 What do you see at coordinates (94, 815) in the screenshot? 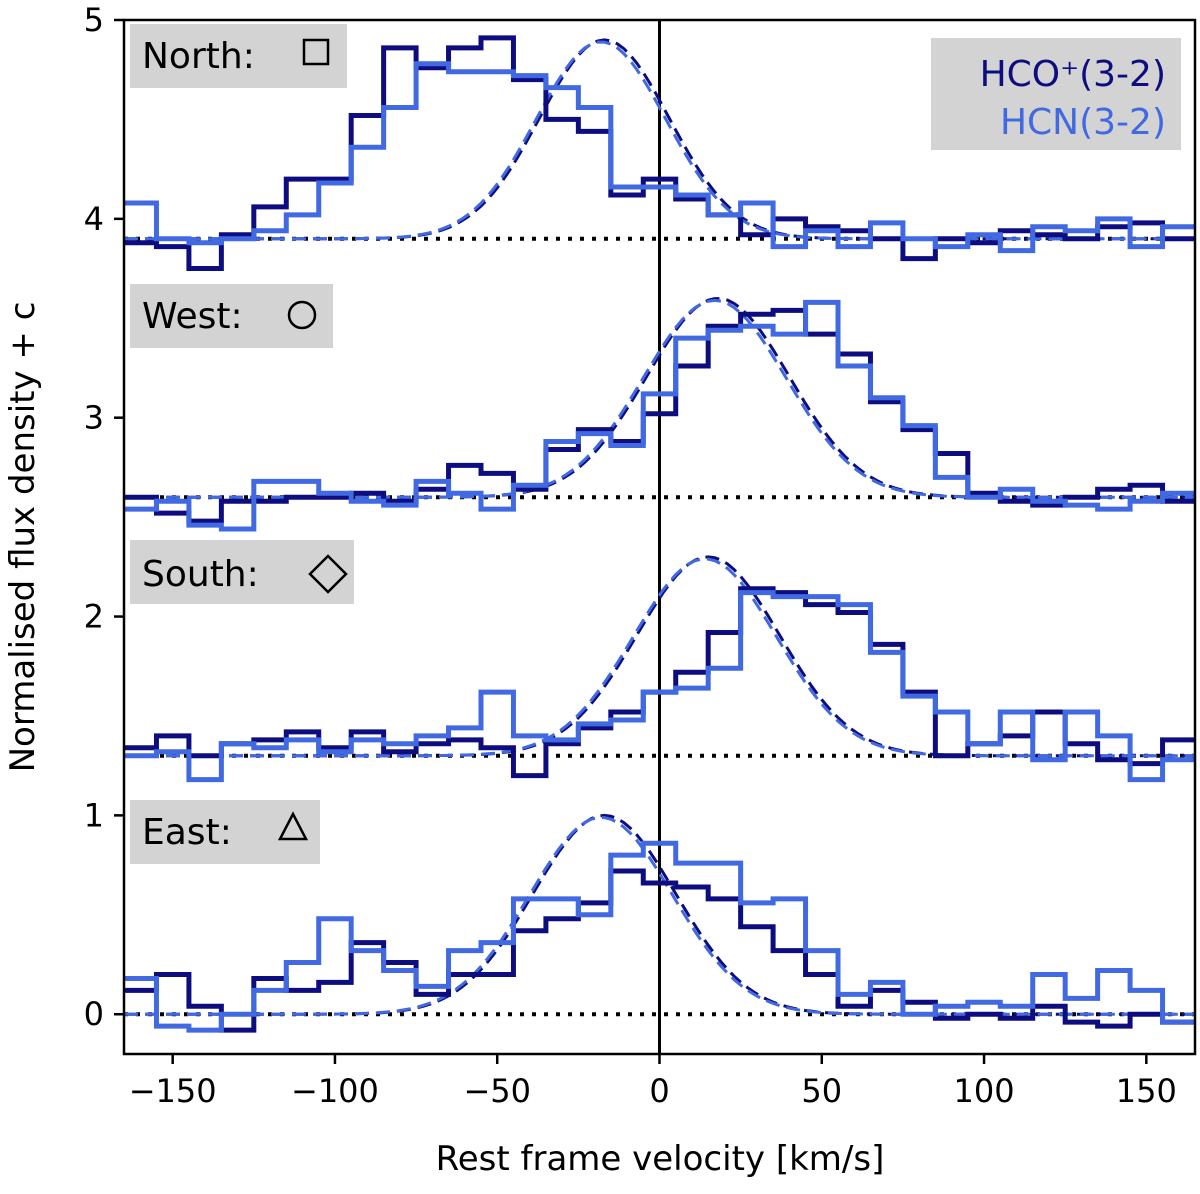
I see `y-tick-label: 1` at bounding box center [94, 815].